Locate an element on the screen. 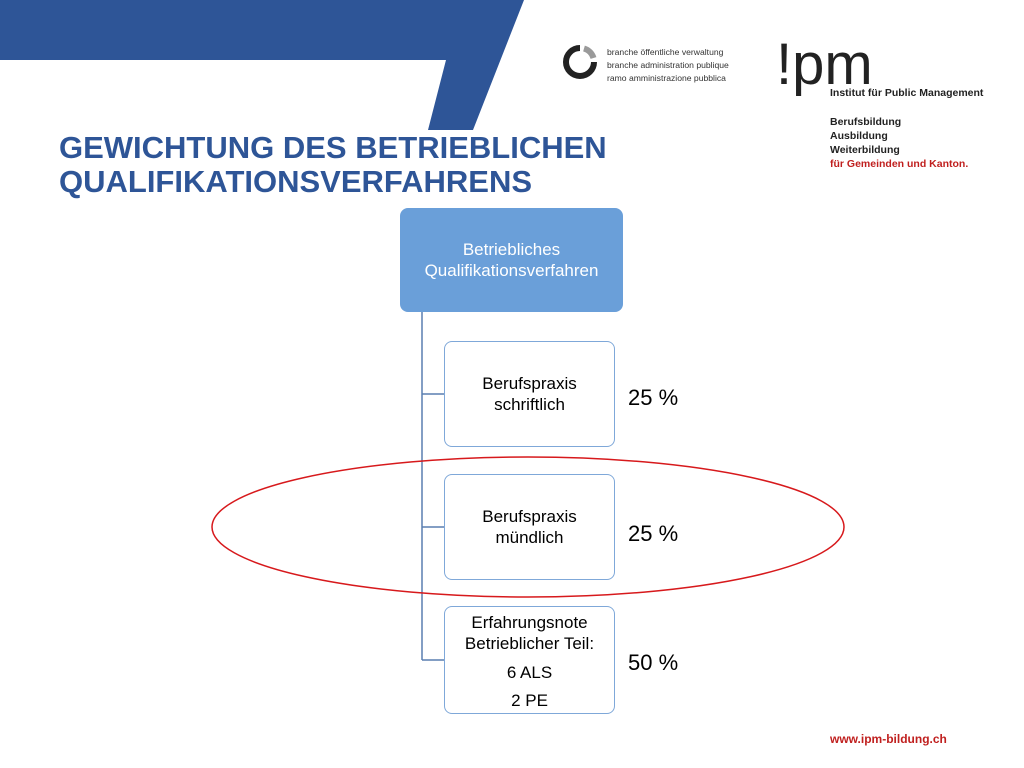  ipm-subtitle: Institut für Public Management is located at coordinates (907, 93).